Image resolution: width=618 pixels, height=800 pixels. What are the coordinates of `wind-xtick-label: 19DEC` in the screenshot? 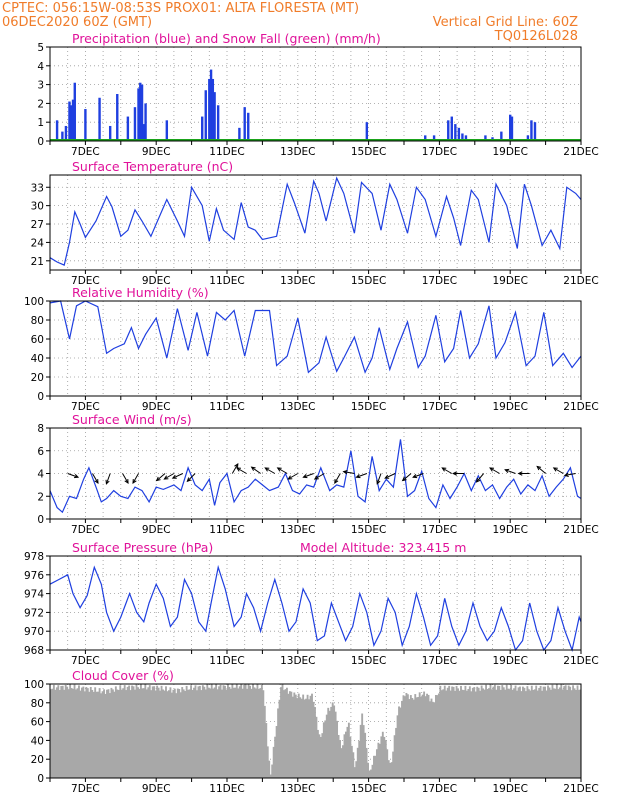 It's located at (509, 530).